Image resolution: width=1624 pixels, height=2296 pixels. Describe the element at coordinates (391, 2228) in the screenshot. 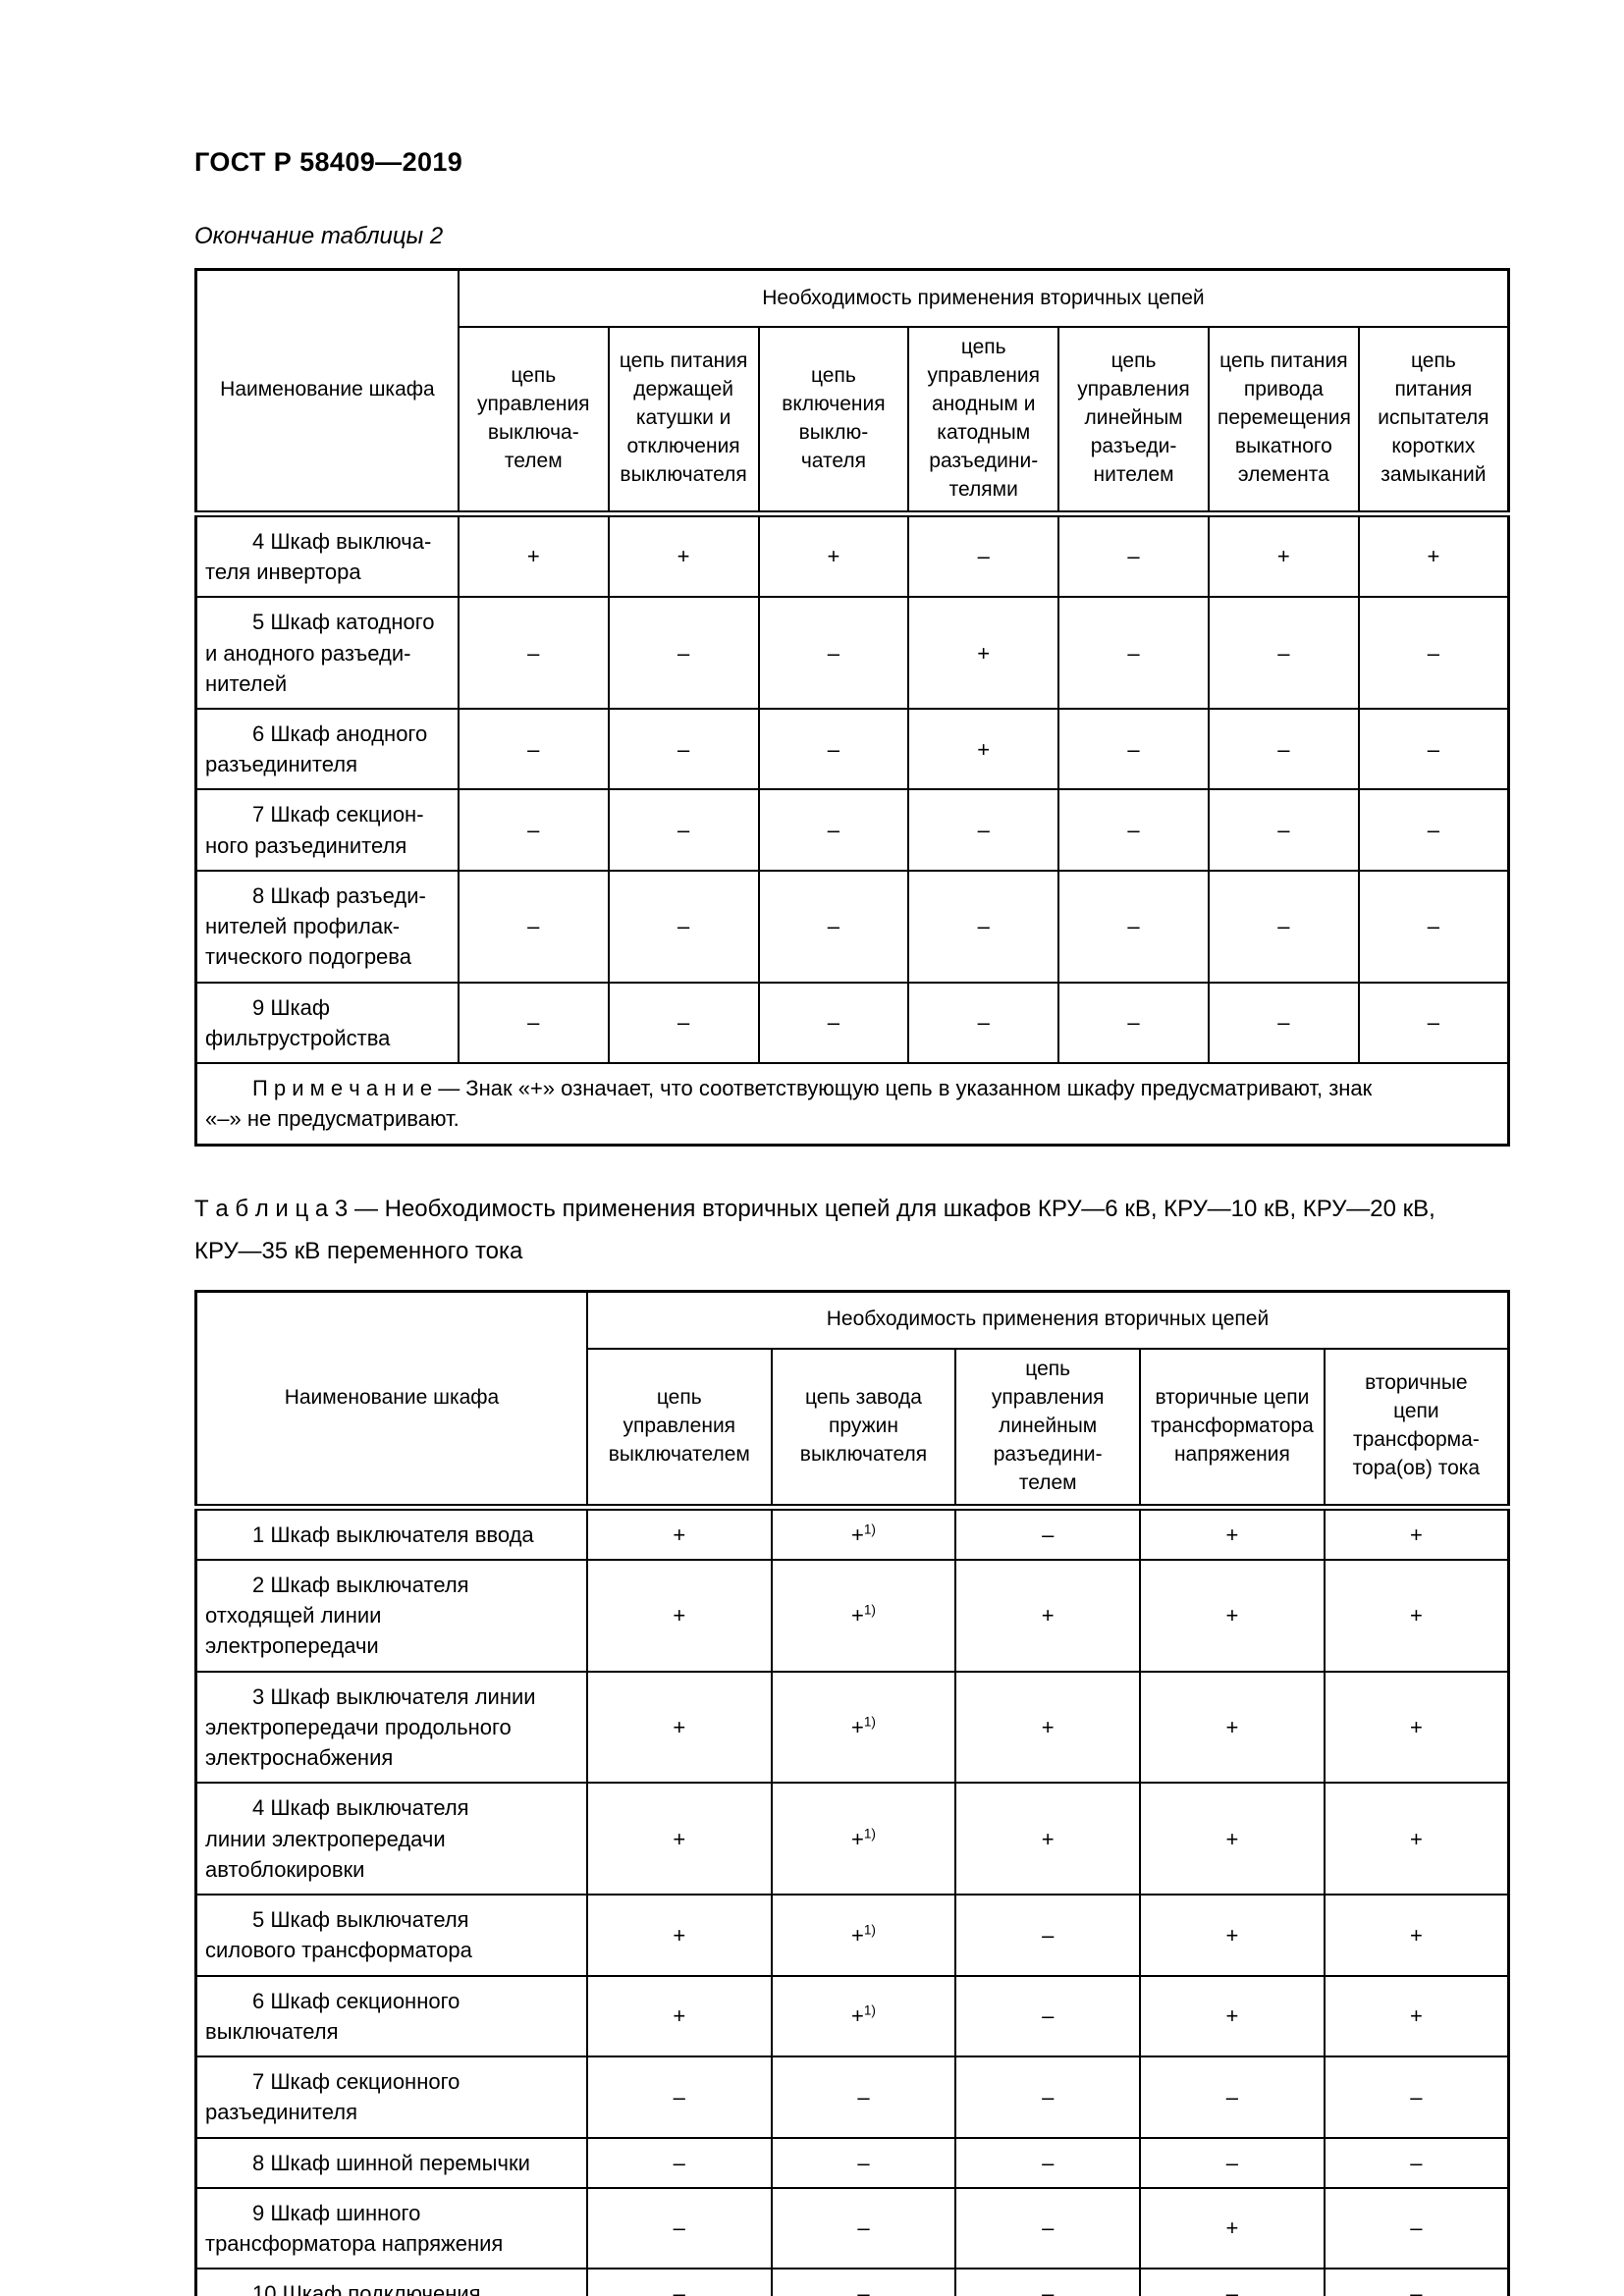

I see `row-name-cell: 9 Шкаф шинного трансформатора напряжения` at that location.